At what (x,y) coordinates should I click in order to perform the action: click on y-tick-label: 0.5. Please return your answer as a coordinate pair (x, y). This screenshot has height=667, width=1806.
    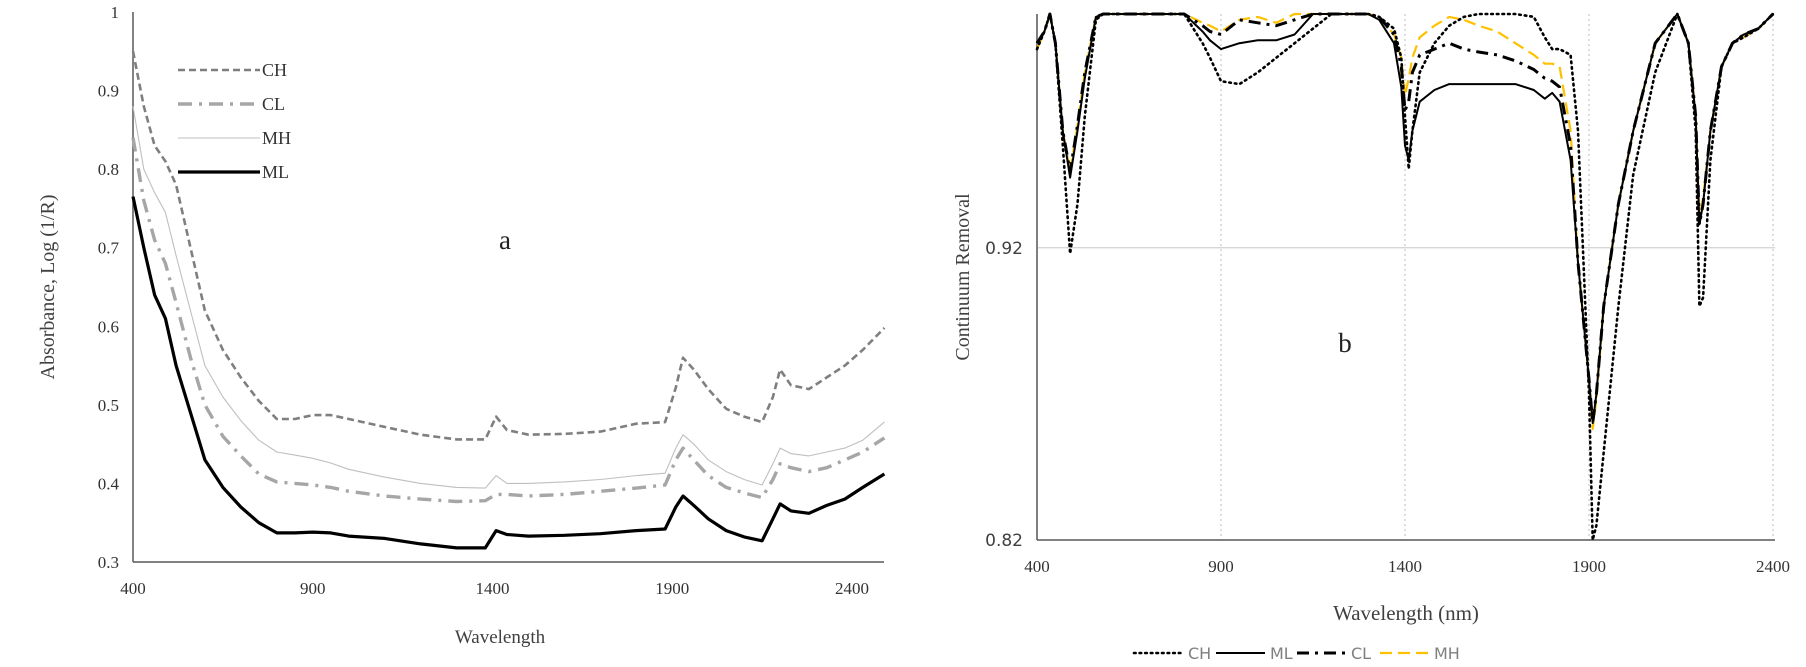
    Looking at the image, I should click on (108, 405).